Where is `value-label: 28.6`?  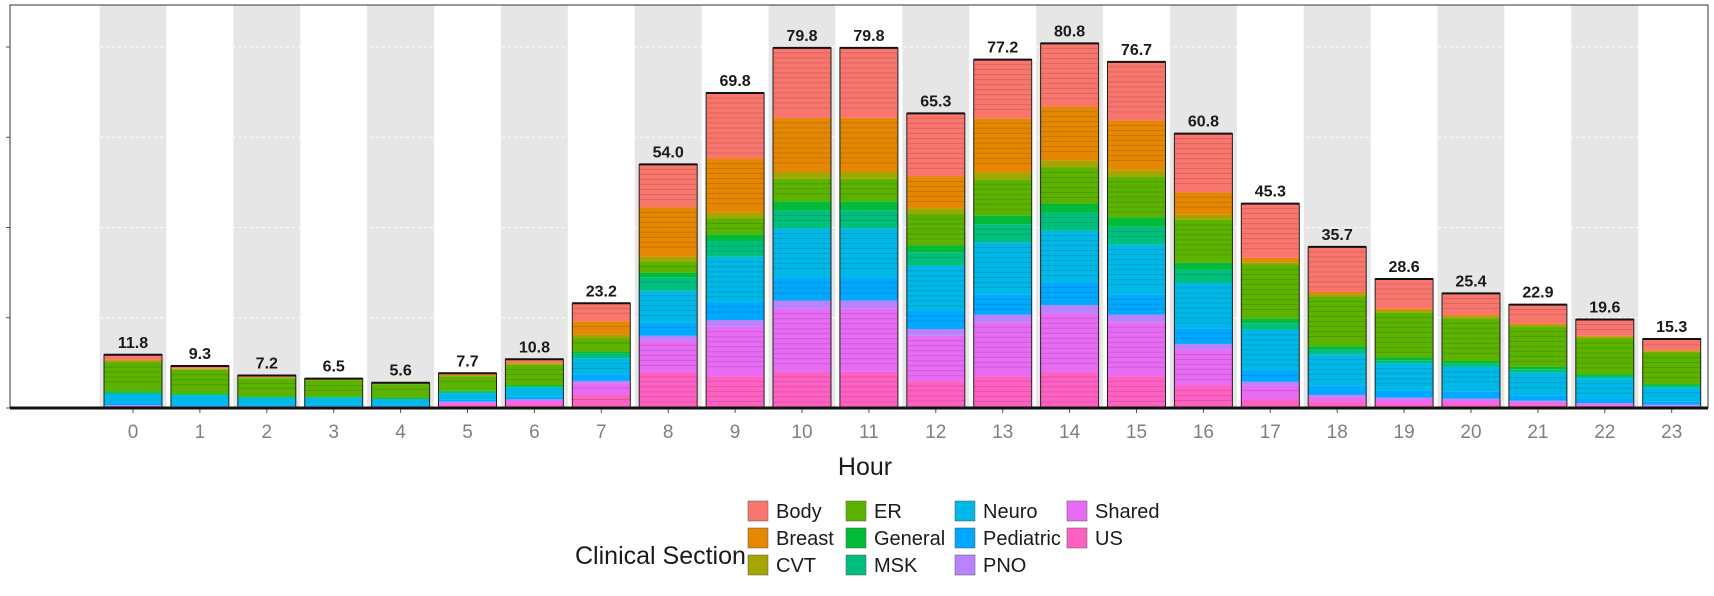 value-label: 28.6 is located at coordinates (1404, 267).